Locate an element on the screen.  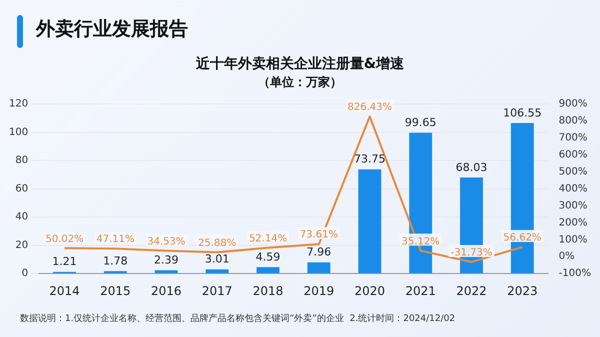
x-tick-label: 2020 is located at coordinates (370, 291).